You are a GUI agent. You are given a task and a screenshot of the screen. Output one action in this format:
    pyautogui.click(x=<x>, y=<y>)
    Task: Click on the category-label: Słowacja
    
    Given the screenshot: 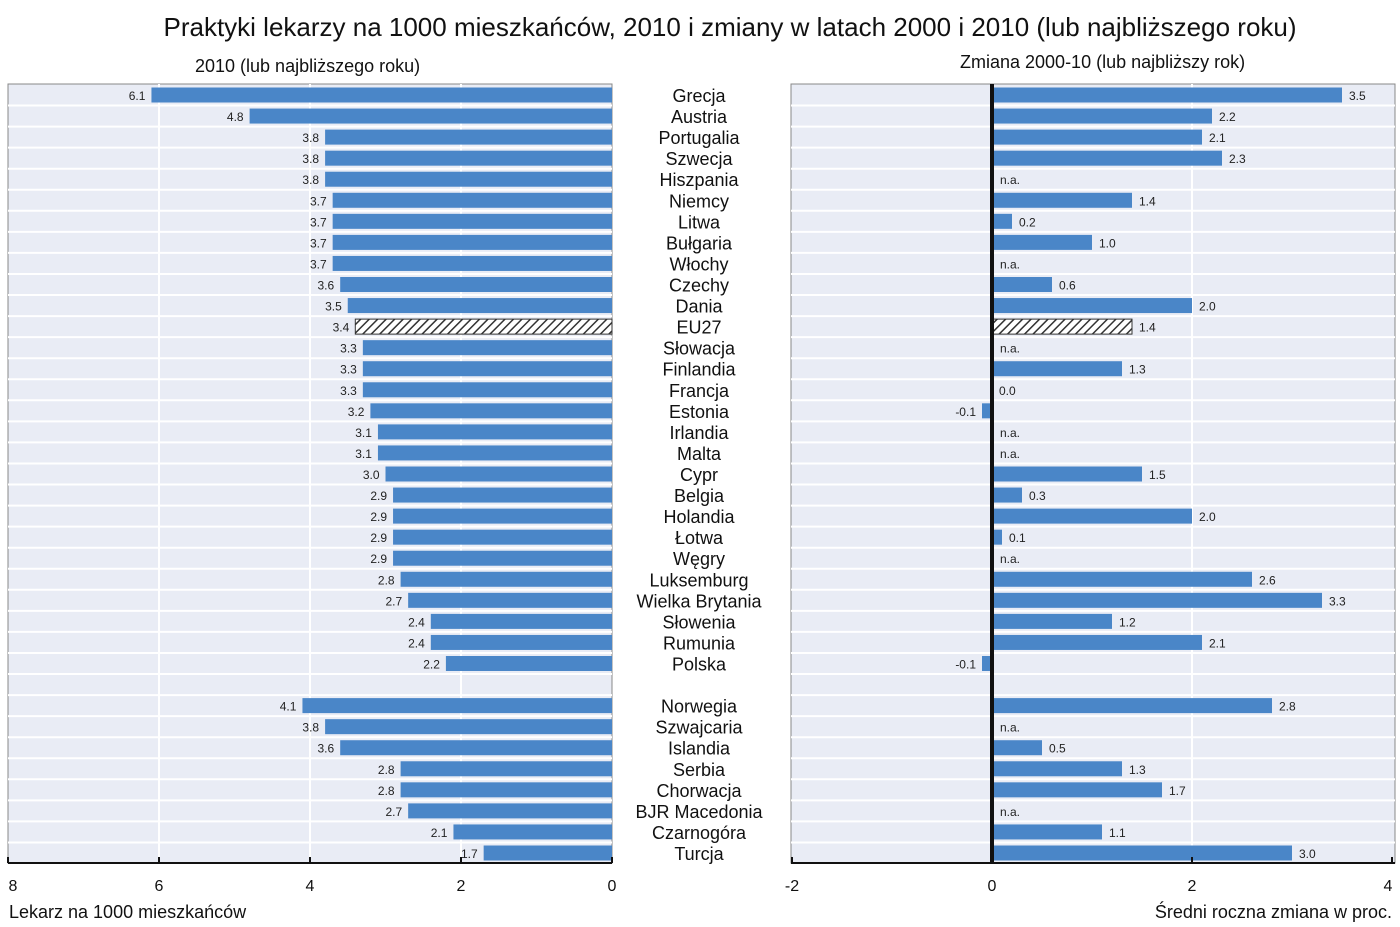 What is the action you would take?
    pyautogui.click(x=699, y=349)
    